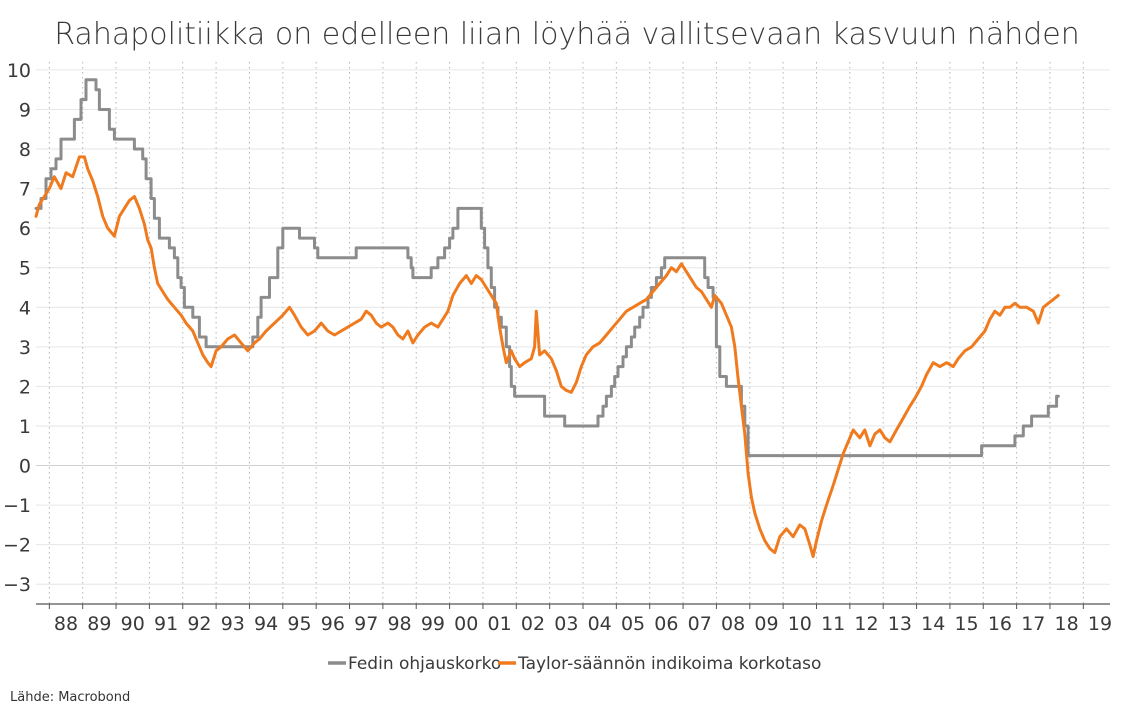 This screenshot has height=715, width=1134. Describe the element at coordinates (199, 624) in the screenshot. I see `x-tick-label: 92` at that location.